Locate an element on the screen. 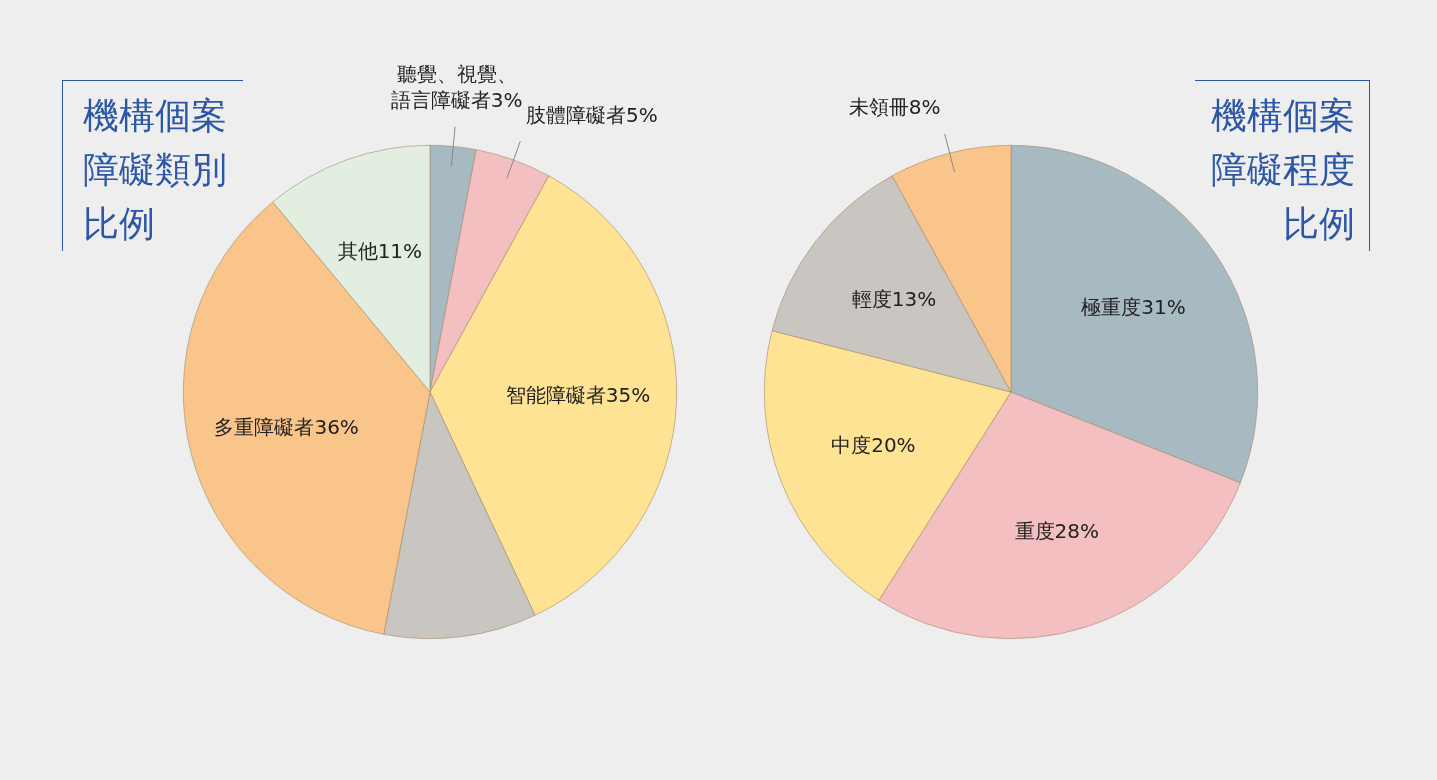  slice-label: 重度28% is located at coordinates (1056, 530).